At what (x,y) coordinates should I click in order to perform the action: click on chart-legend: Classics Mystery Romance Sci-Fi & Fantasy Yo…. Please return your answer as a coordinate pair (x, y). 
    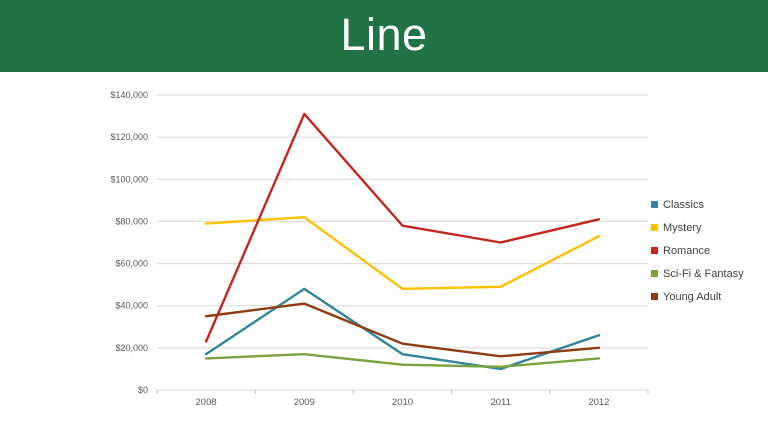
    Looking at the image, I should click on (697, 250).